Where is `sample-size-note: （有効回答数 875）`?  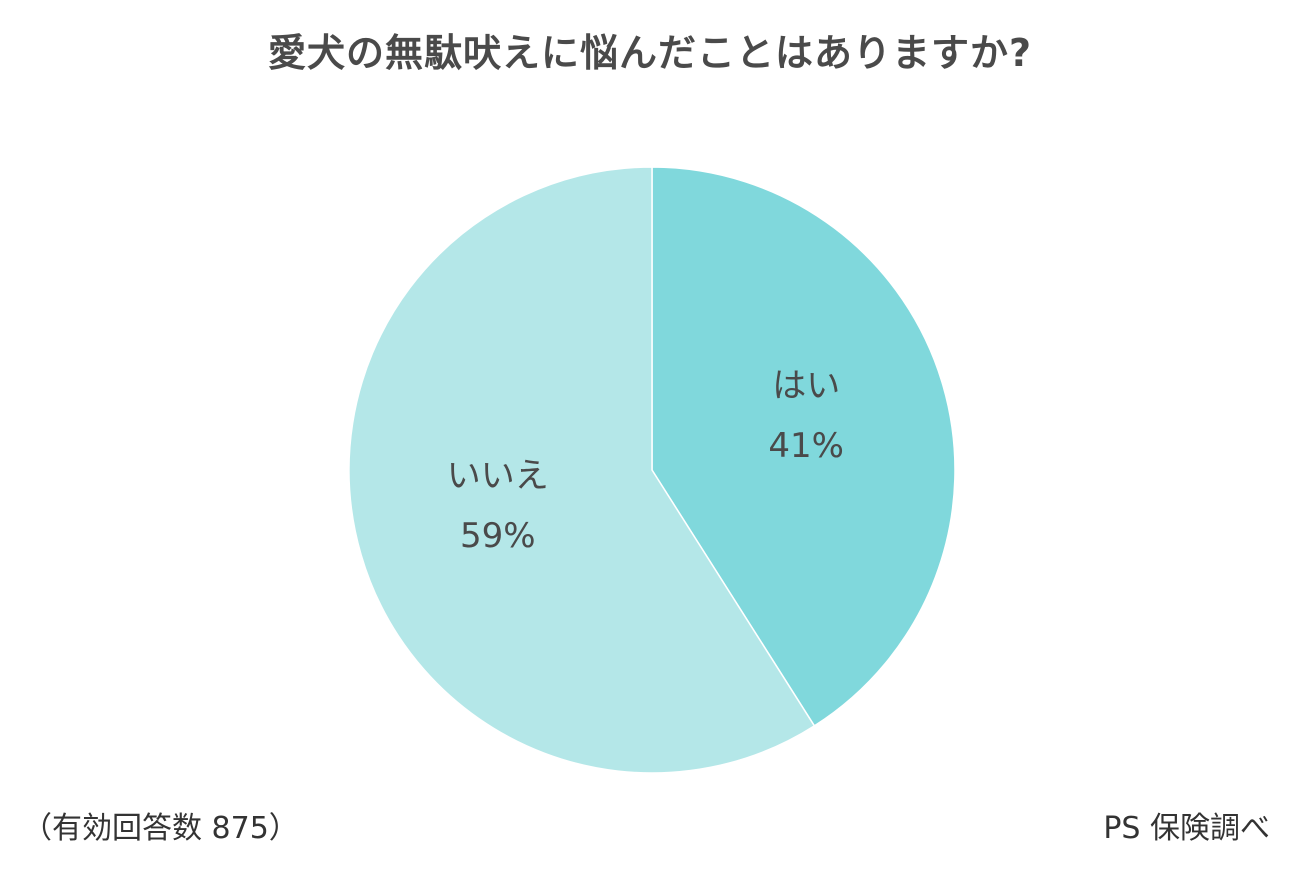 sample-size-note: （有効回答数 875） is located at coordinates (160, 828).